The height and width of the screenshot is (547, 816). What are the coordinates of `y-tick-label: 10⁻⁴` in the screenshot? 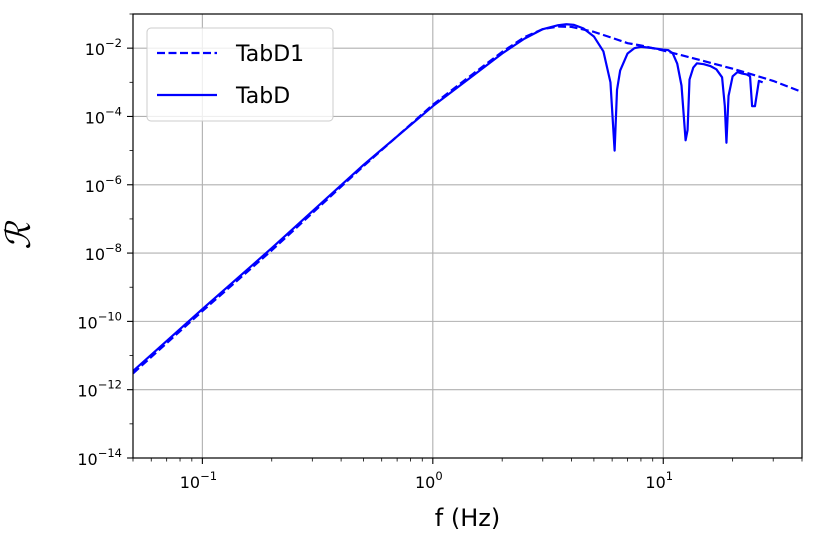 It's located at (103, 115).